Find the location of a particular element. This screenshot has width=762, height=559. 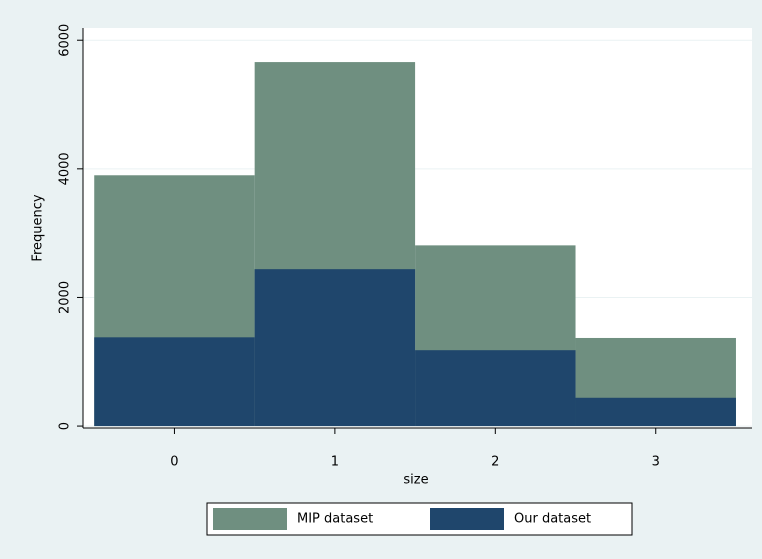

legend-label: Our dataset is located at coordinates (552, 519).